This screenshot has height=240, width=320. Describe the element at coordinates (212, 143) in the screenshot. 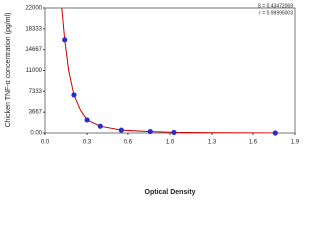

I see `x-tick-label: 1.3` at that location.